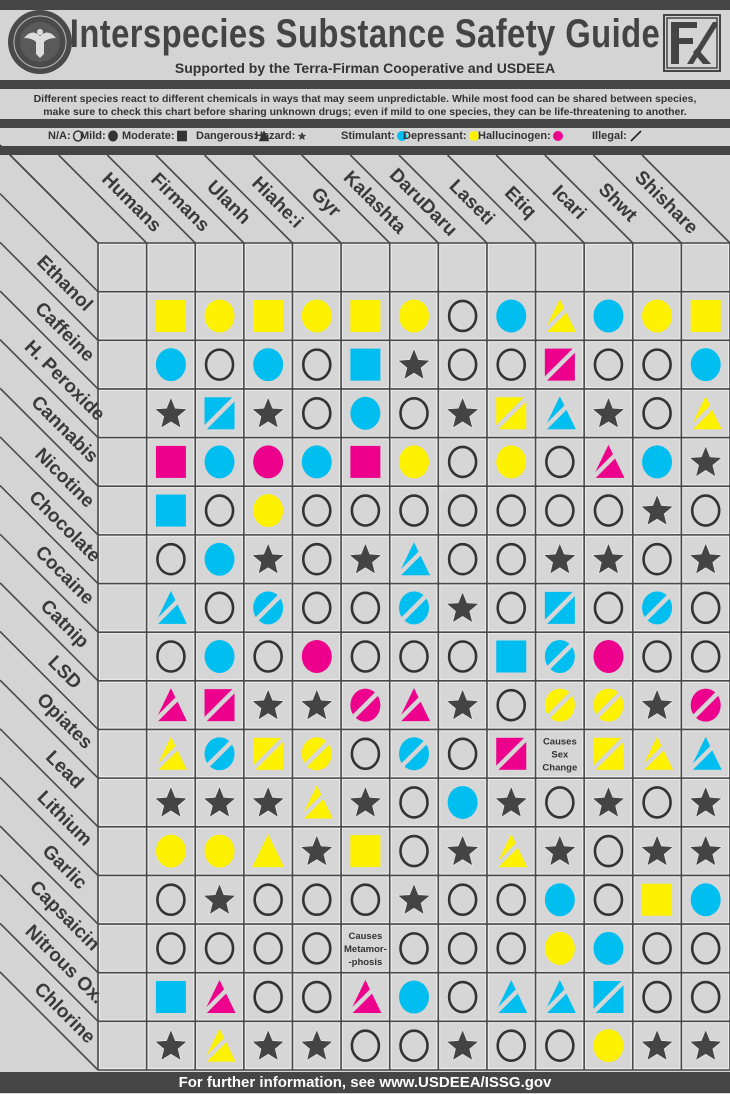 This screenshot has height=1094, width=730. I want to click on cell-note: -phosis, so click(365, 962).